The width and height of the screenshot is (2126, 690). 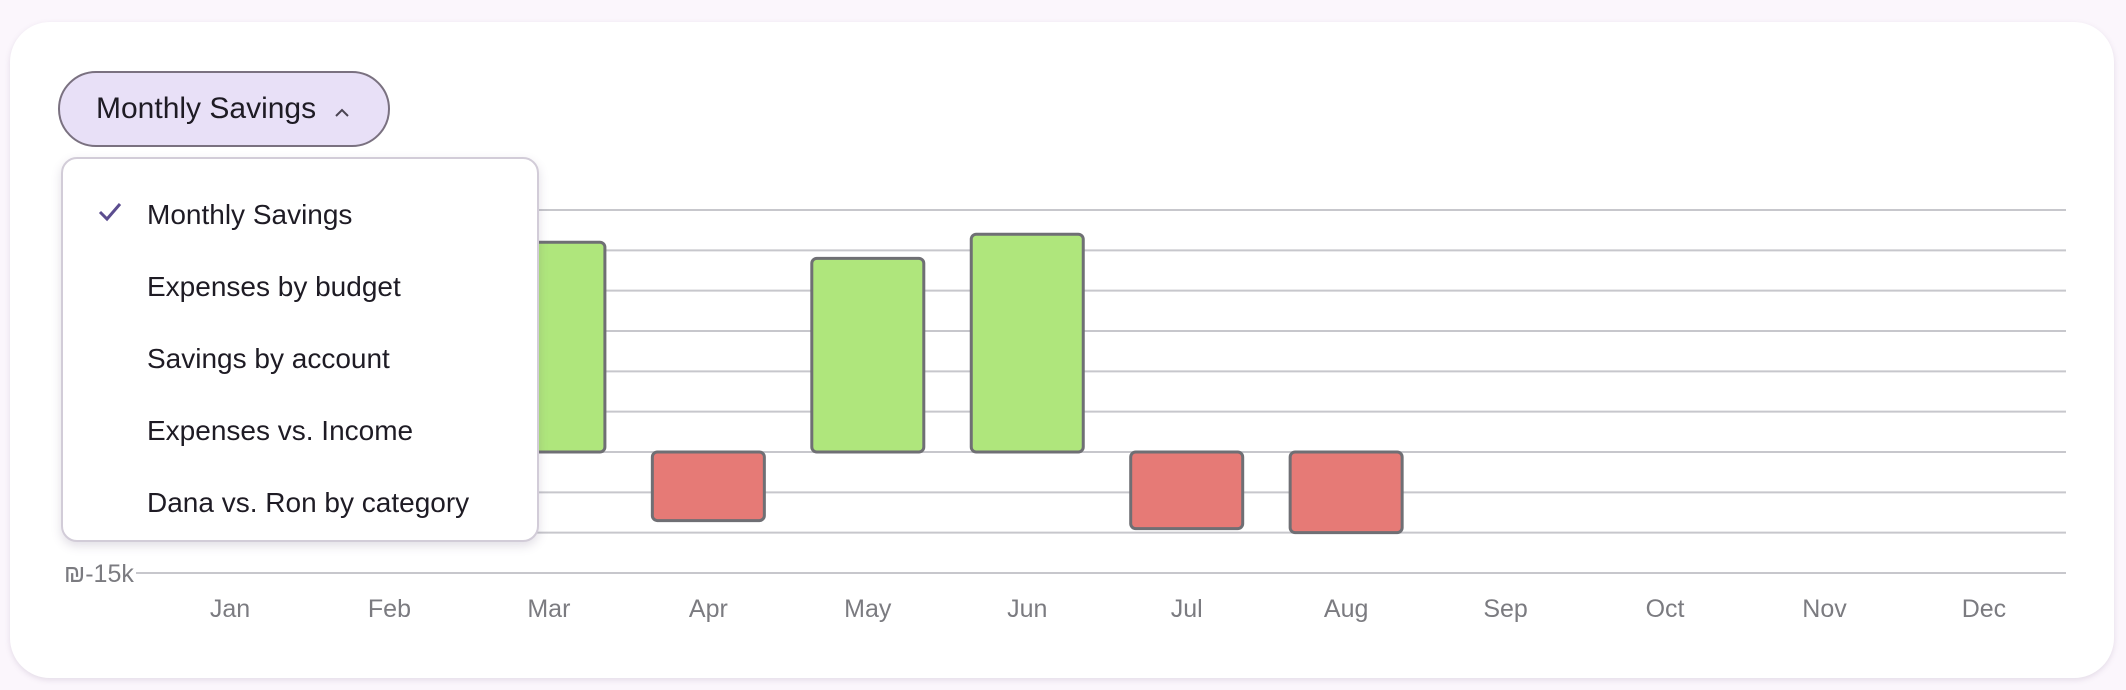 What do you see at coordinates (708, 609) in the screenshot?
I see `x-tick-label: Apr` at bounding box center [708, 609].